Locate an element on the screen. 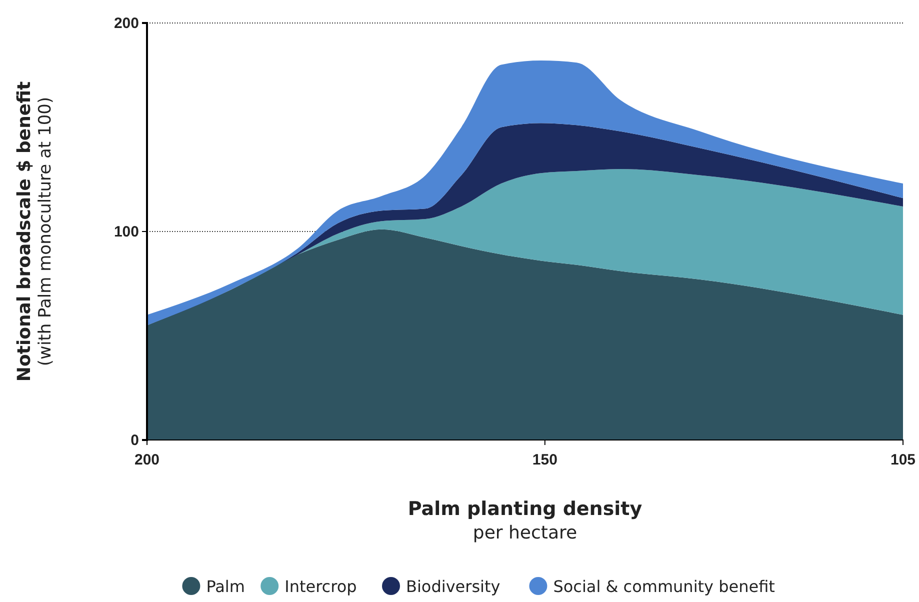  y-tick-label: 200 is located at coordinates (126, 23).